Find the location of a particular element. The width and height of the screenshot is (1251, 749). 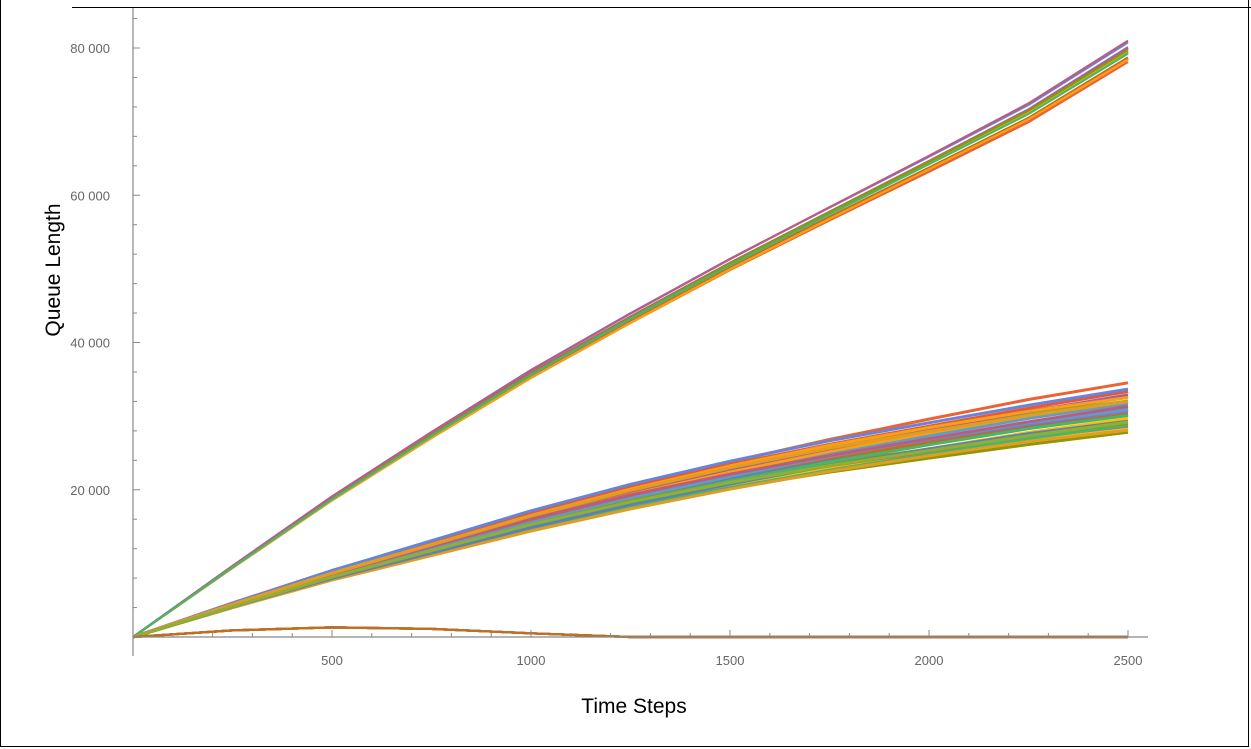

x-axis-title: Time Steps is located at coordinates (633, 706).